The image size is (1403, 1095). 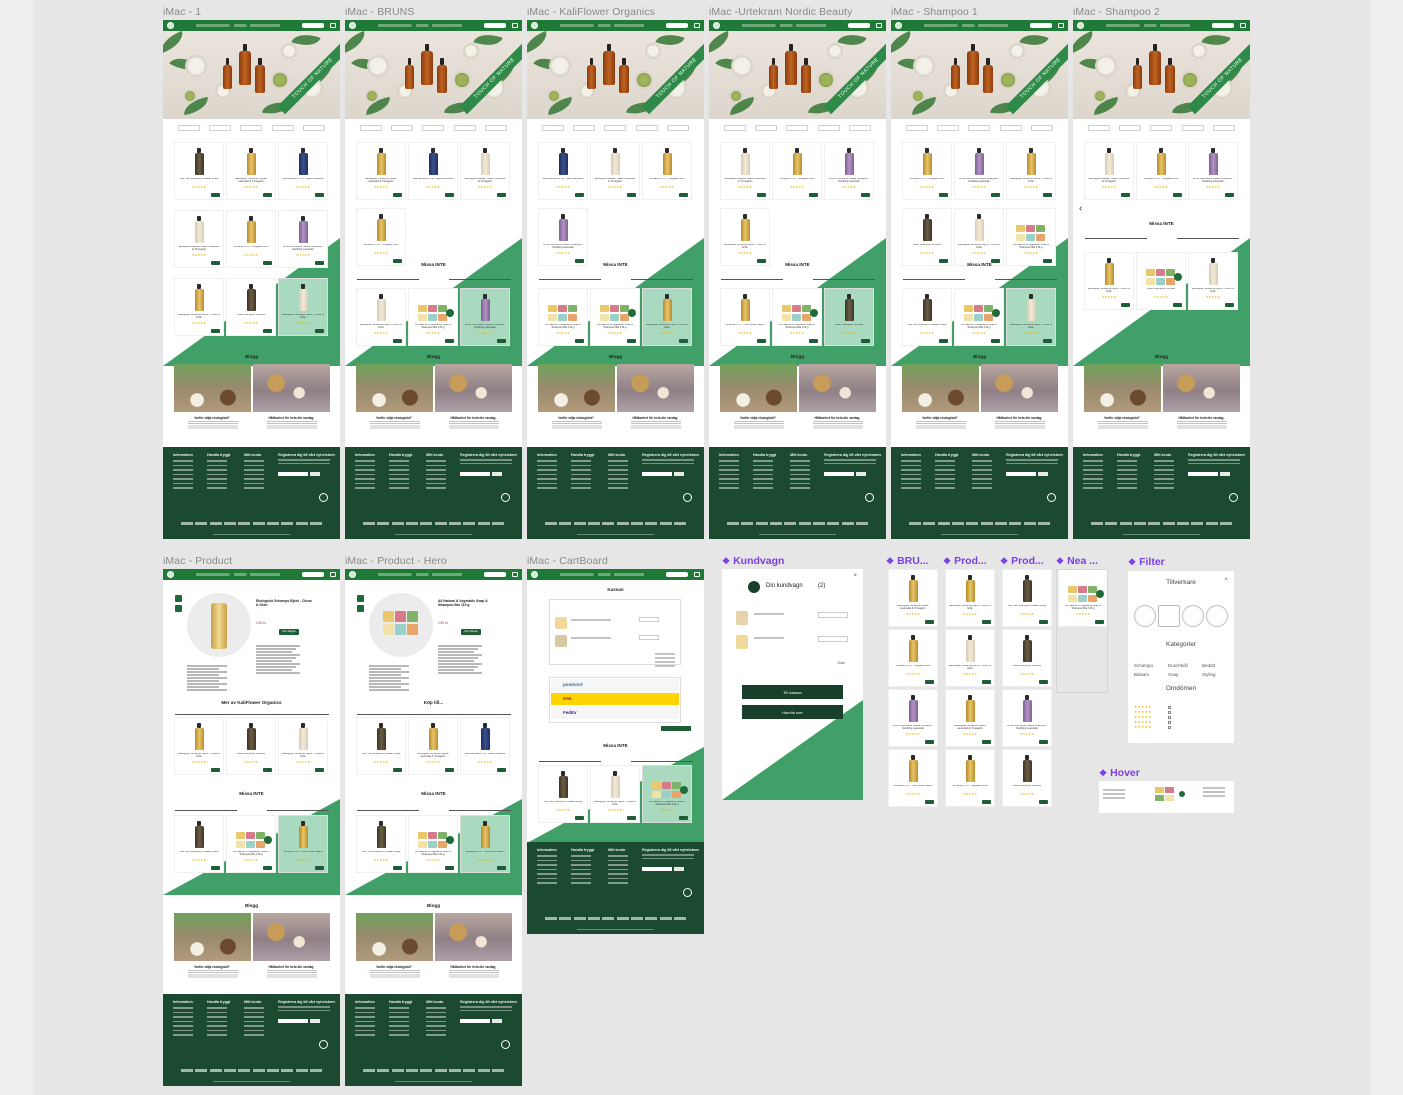 What do you see at coordinates (433, 171) in the screenshot?
I see `product-card: Blomöknaluri e Sh - Black Moisture ★★★★★` at bounding box center [433, 171].